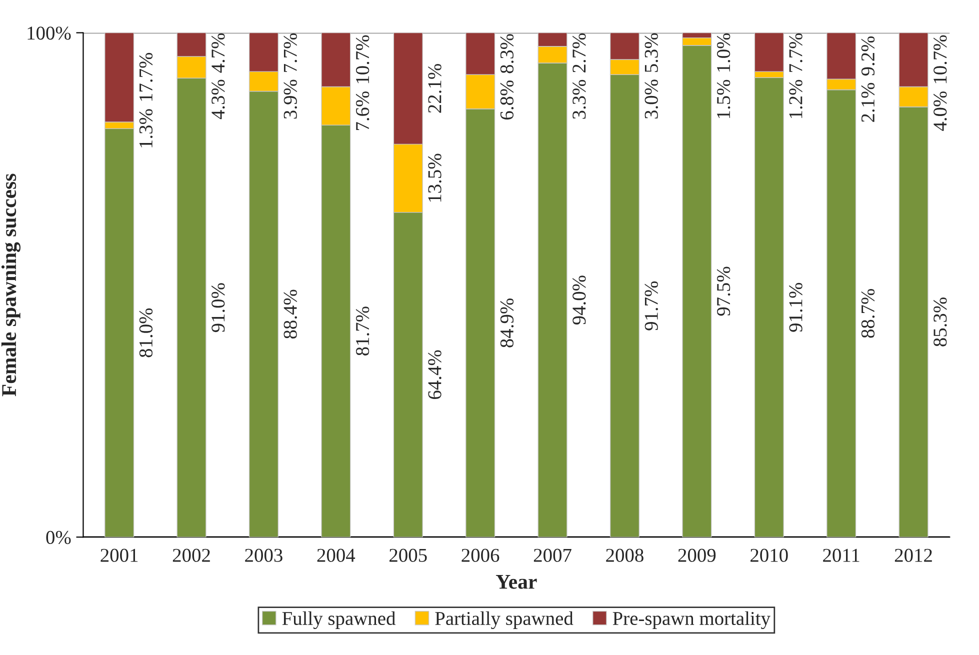 This screenshot has width=979, height=655. What do you see at coordinates (579, 52) in the screenshot?
I see `data-label: 2.7%` at bounding box center [579, 52].